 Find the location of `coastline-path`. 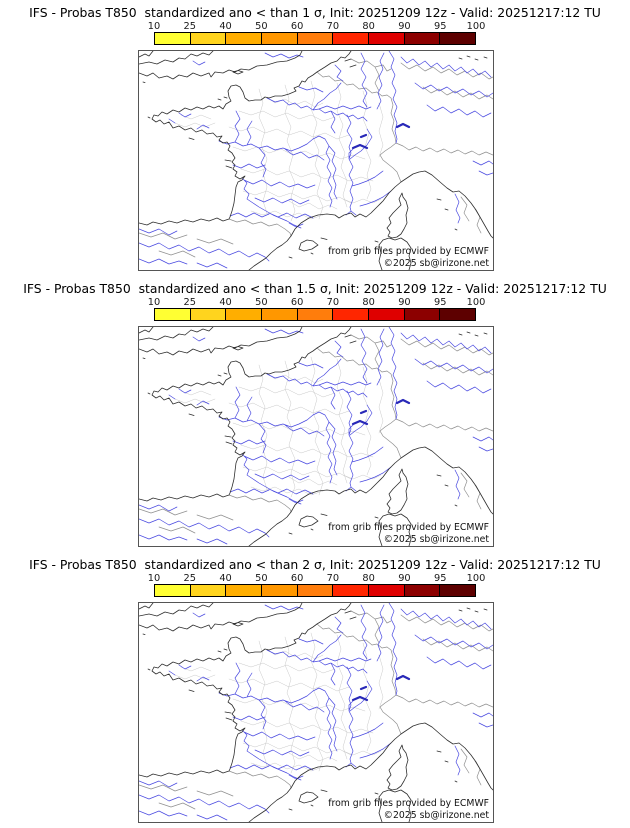

coastline-path is located at coordinates (316, 160).